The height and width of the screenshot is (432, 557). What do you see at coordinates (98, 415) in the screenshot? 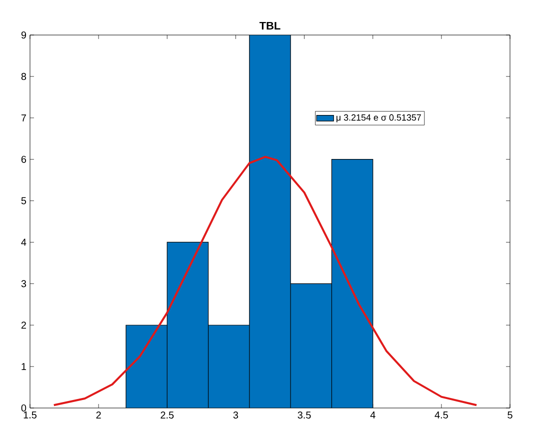
I see `x-tick-label: 2` at bounding box center [98, 415].